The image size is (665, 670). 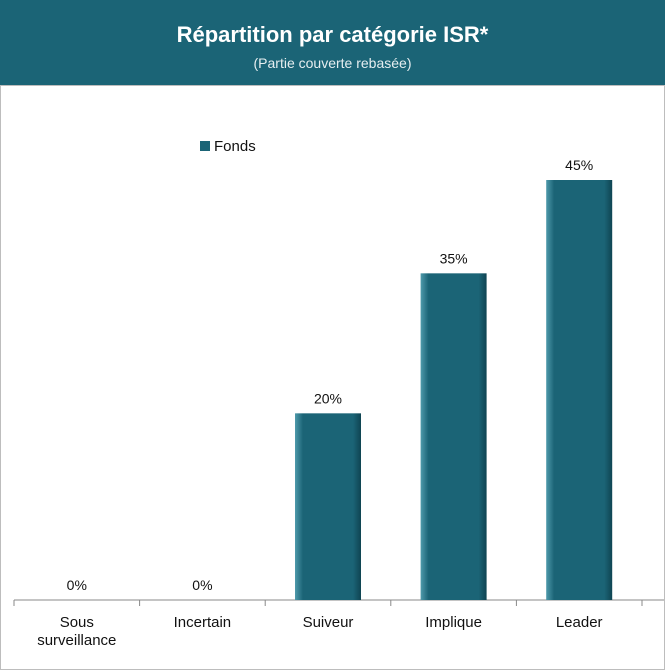 I want to click on x-tick-label: Suiveur, so click(x=328, y=622).